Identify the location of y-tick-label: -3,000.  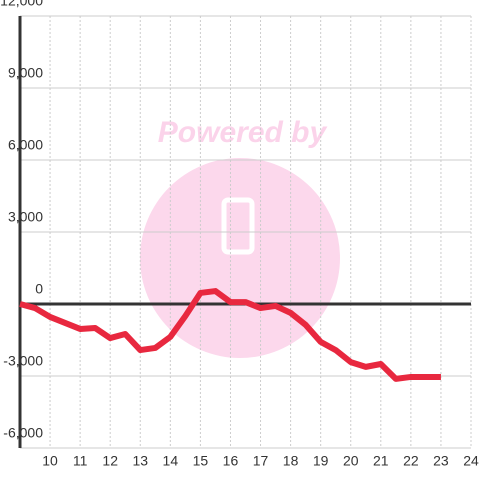
(23, 361).